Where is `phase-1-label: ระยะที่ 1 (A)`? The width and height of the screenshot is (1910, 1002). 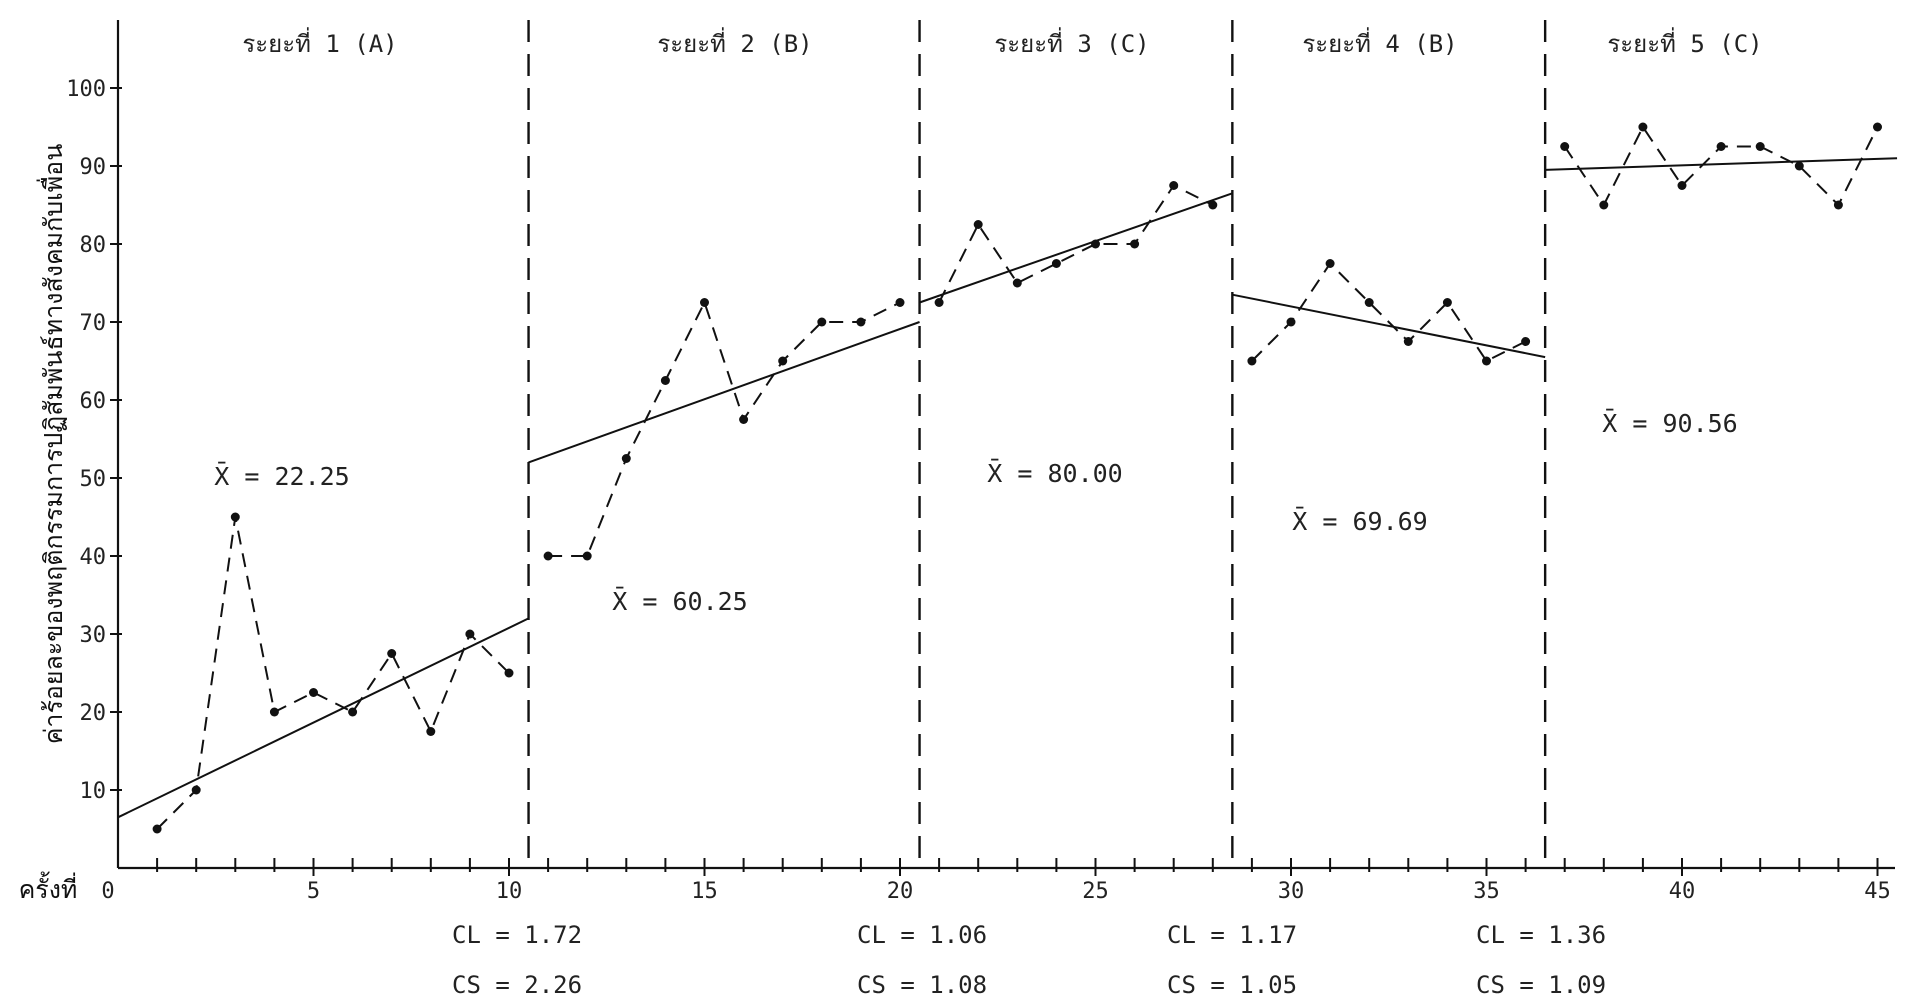 phase-1-label: ระยะที่ 1 (A) is located at coordinates (319, 42).